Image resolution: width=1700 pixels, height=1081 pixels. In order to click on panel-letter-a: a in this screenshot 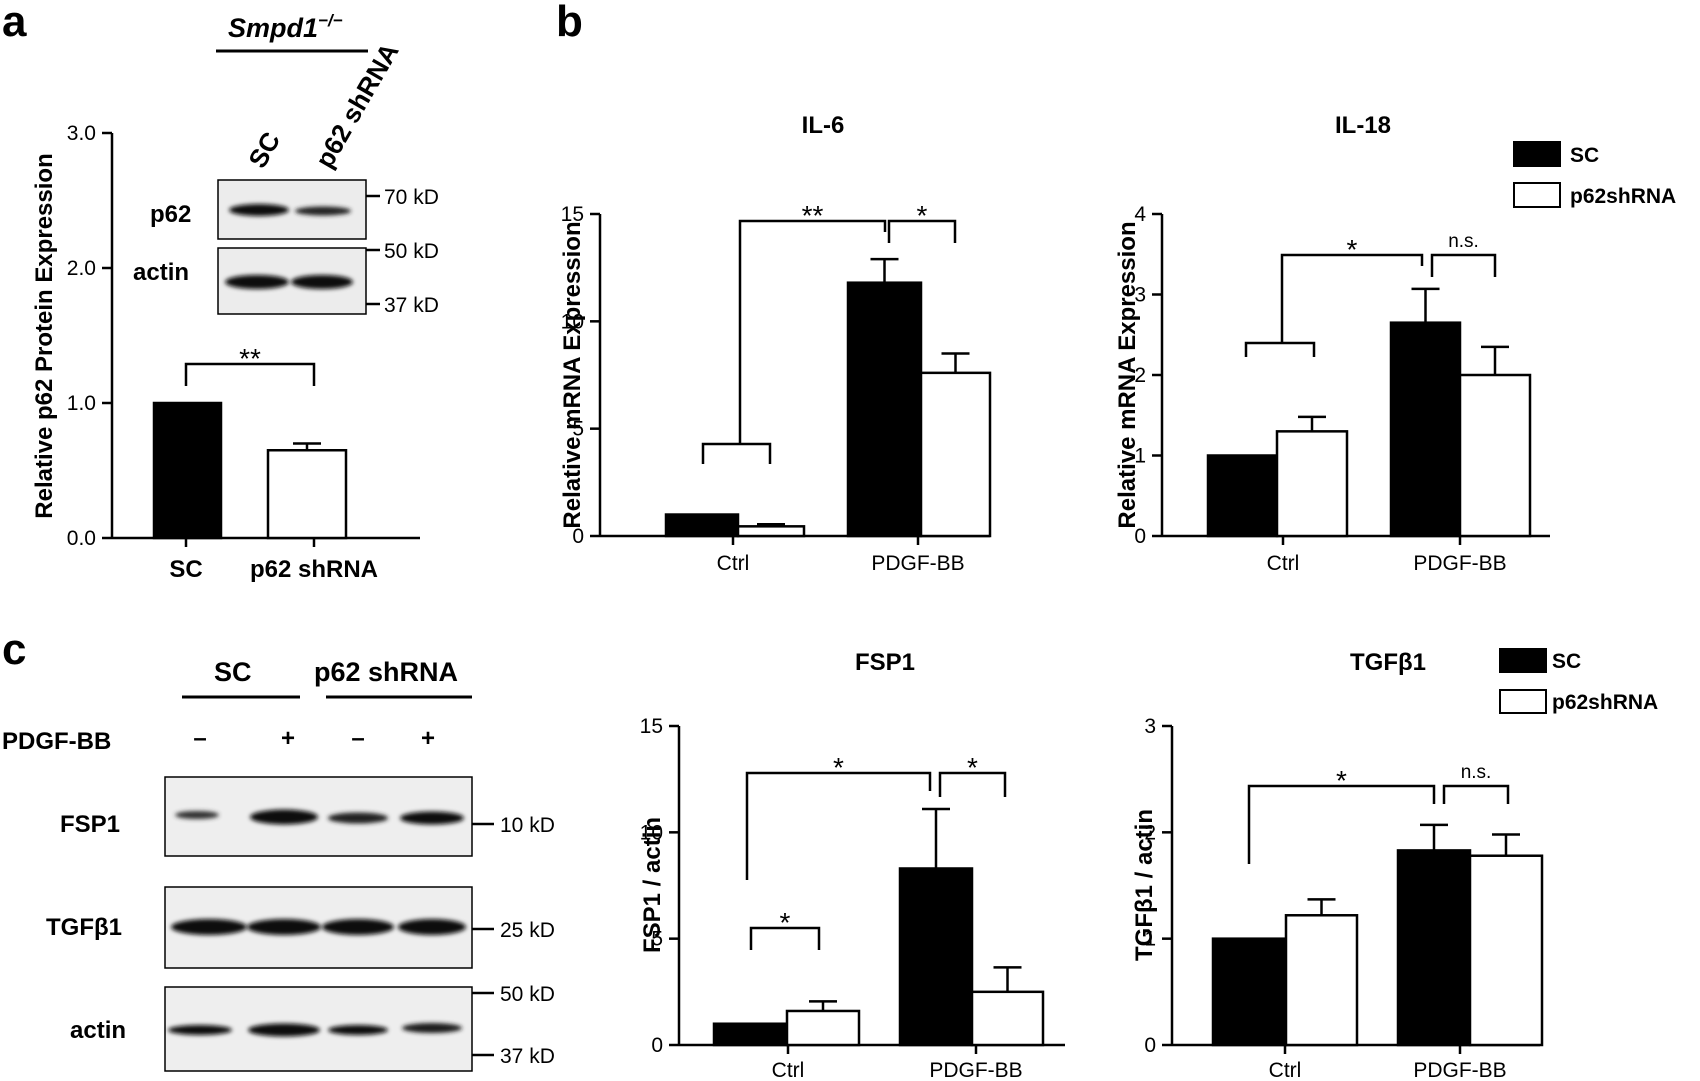, I will do `click(14, 23)`.